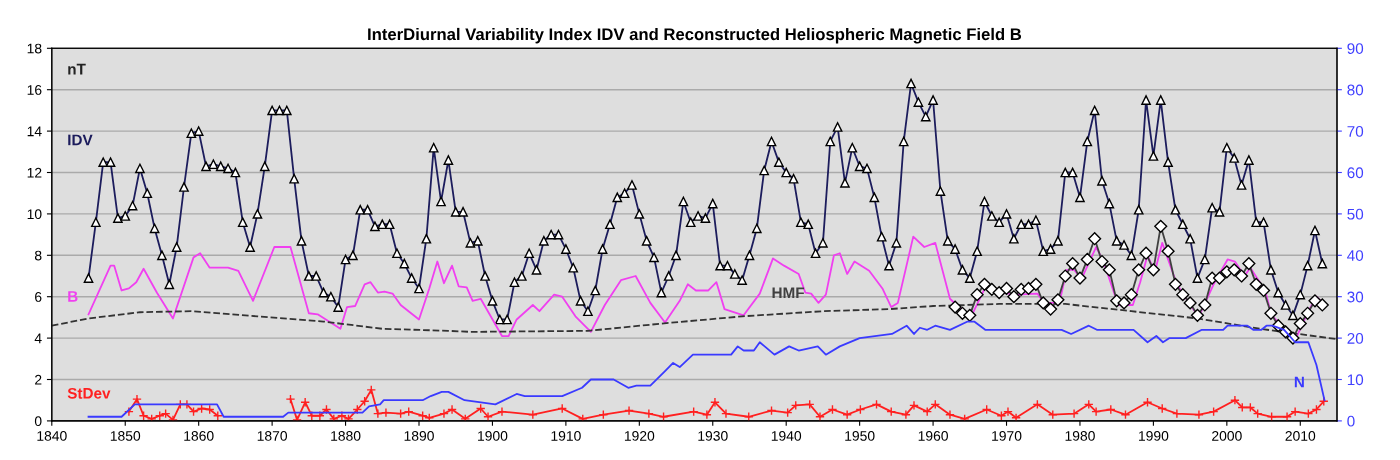 This screenshot has height=460, width=1400. Describe the element at coordinates (34, 48) in the screenshot. I see `y-tick-label: 18` at that location.